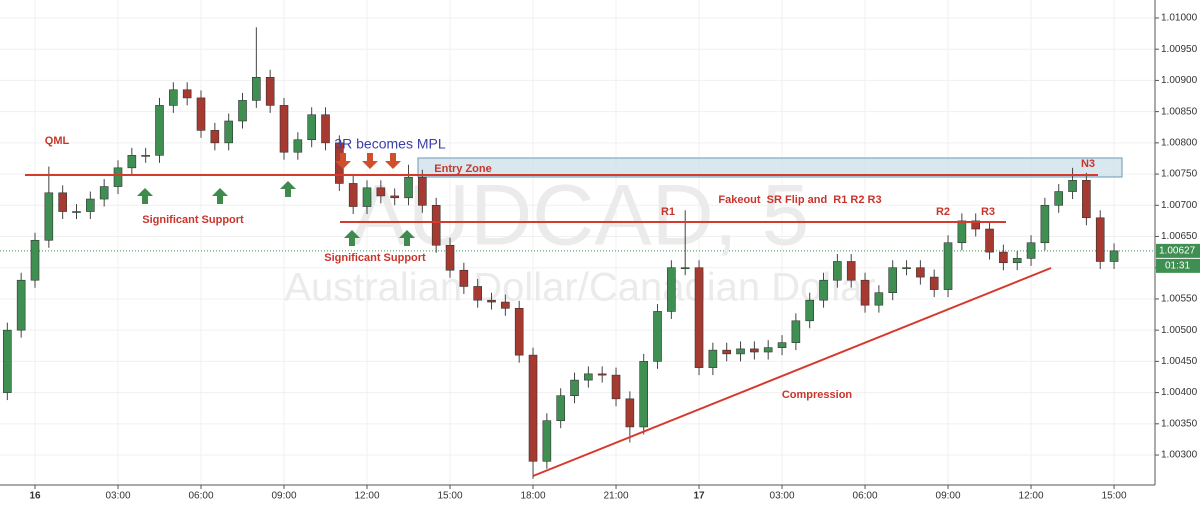 The image size is (1200, 506). I want to click on x-tick-label: 16, so click(35, 496).